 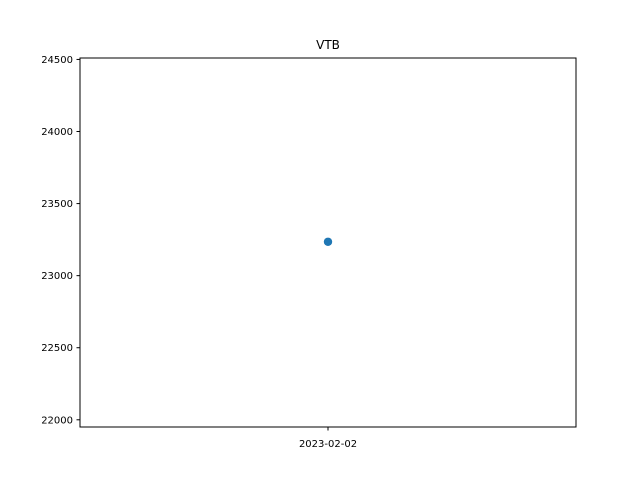 I want to click on x-tick-label: 2023-02-02, so click(x=328, y=444).